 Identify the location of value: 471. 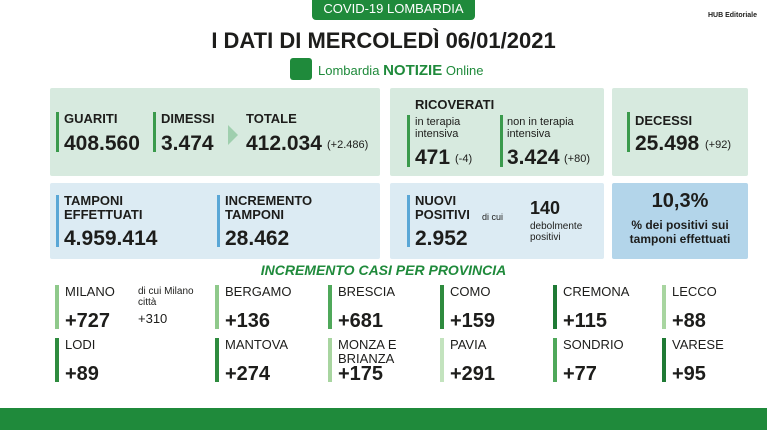
(433, 157).